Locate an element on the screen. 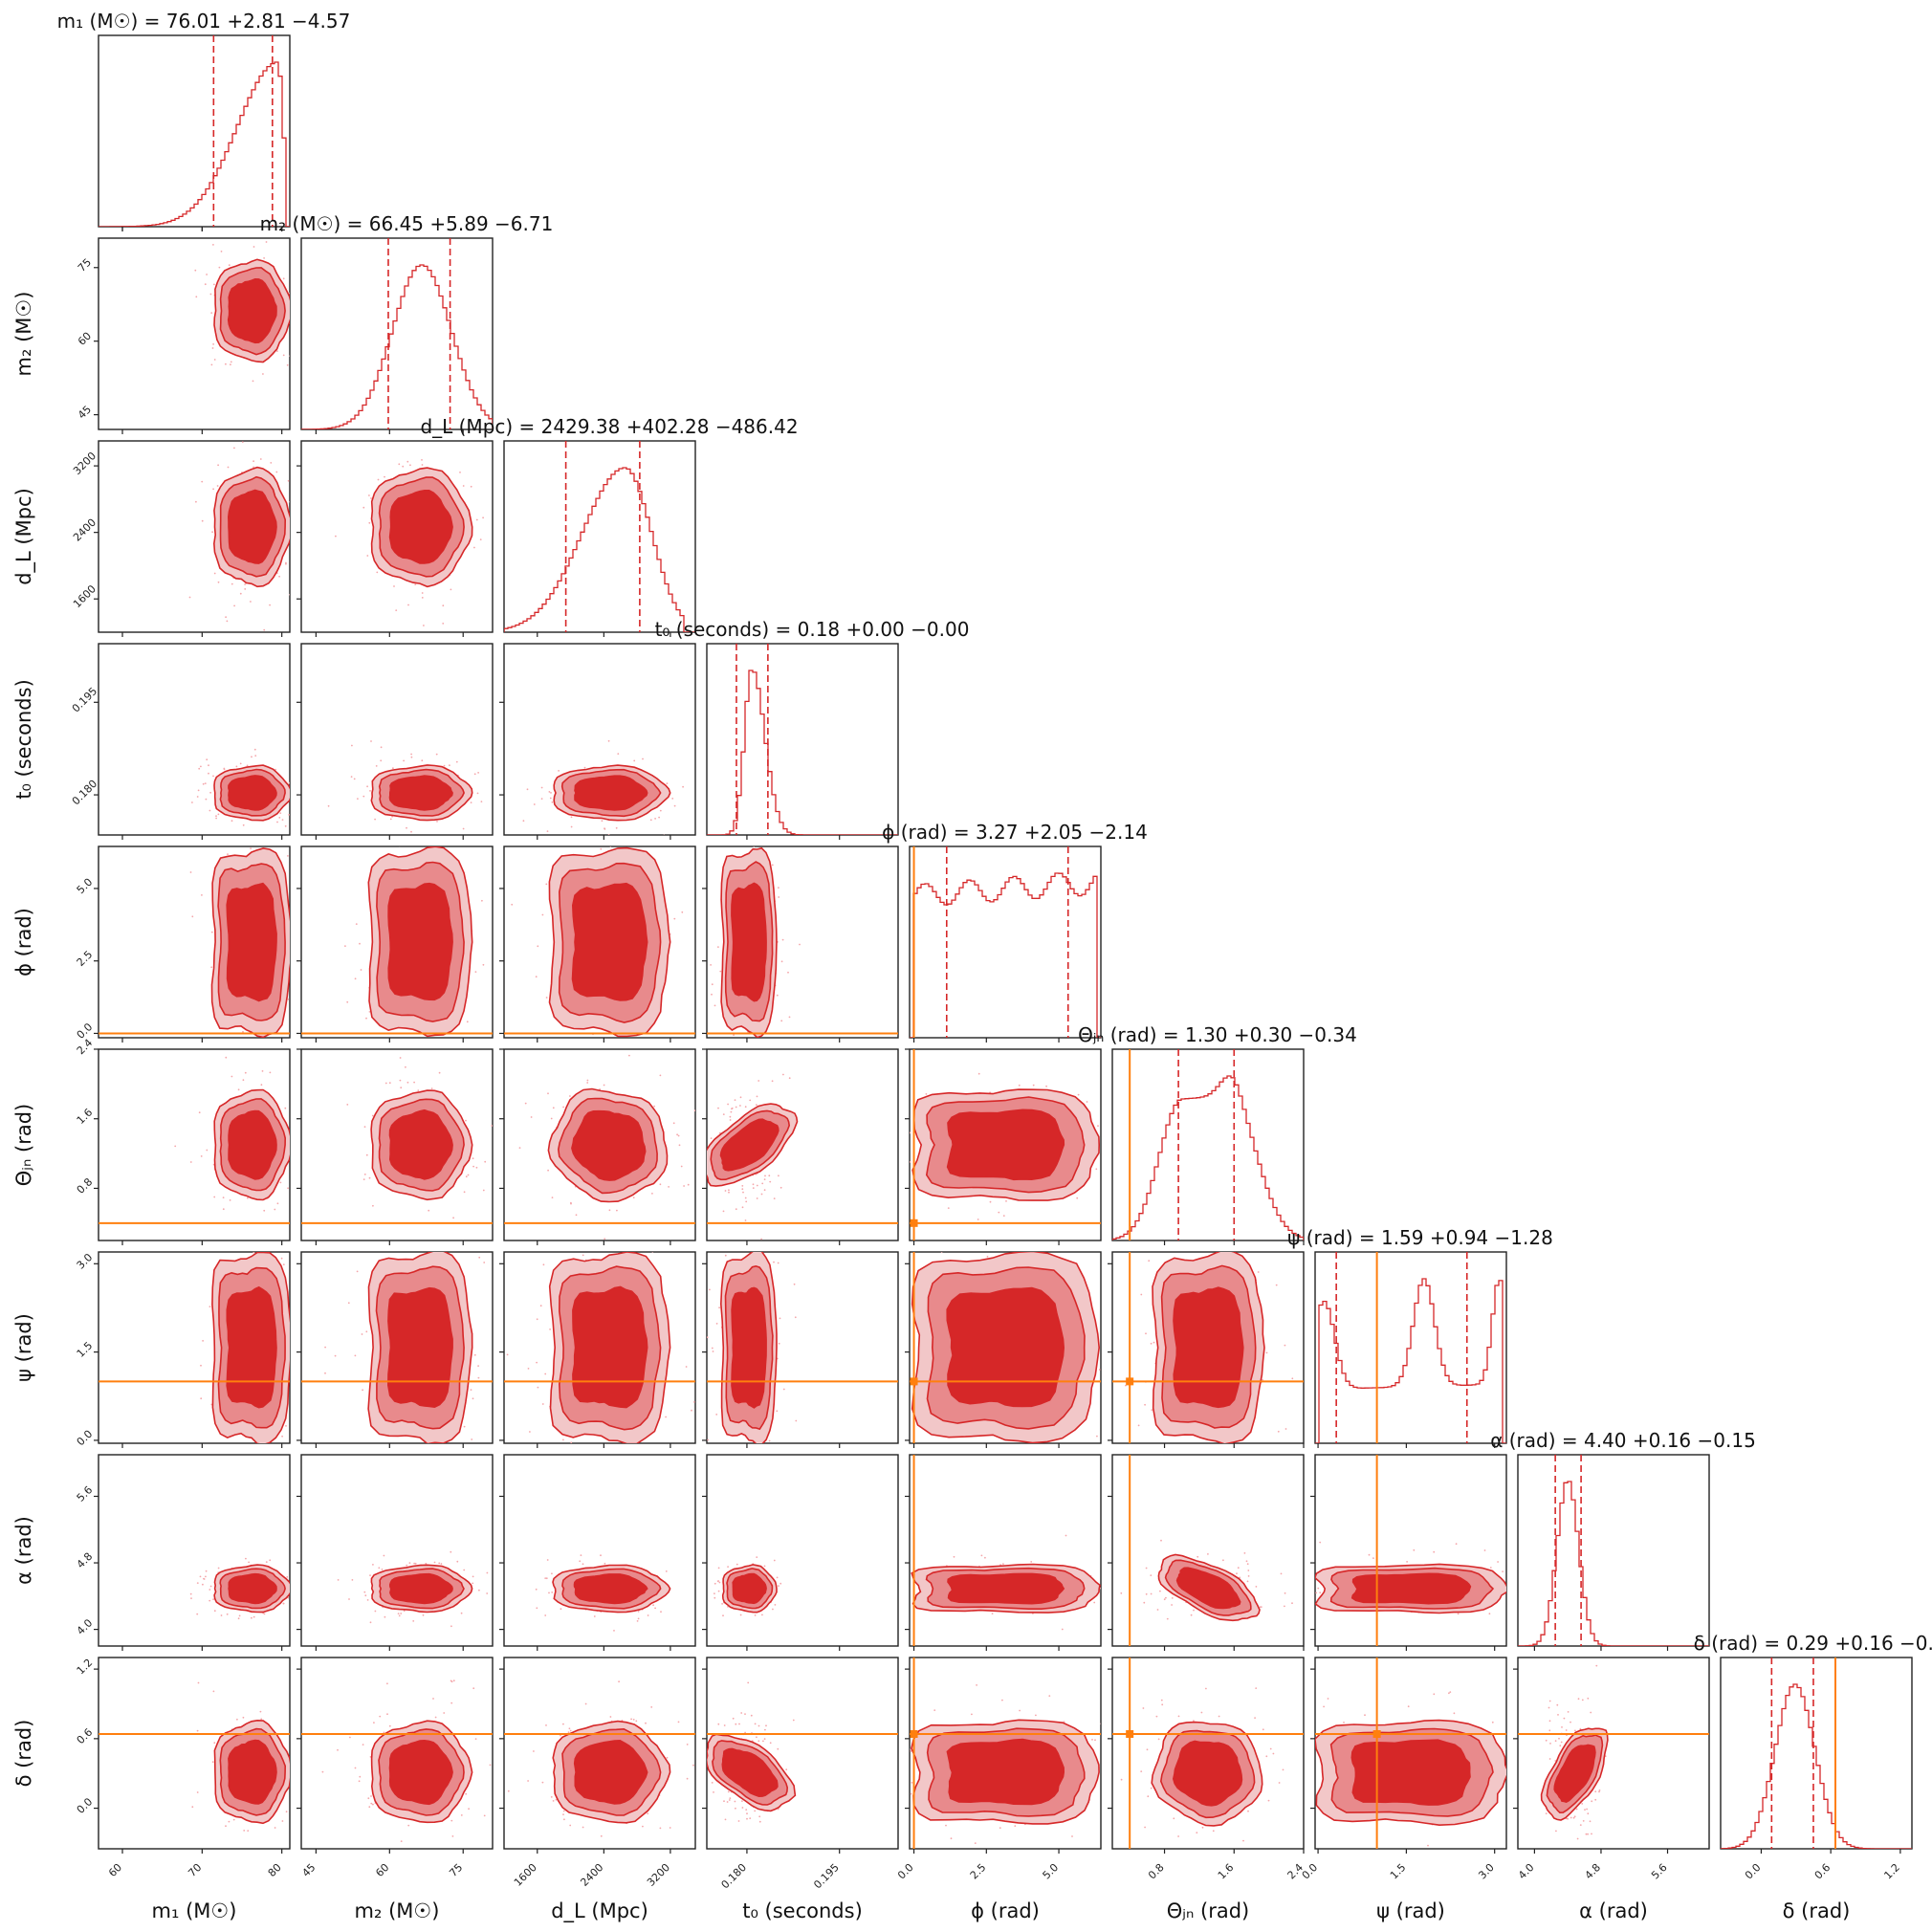 The image size is (1932, 1932). joint-panel-m2-dL is located at coordinates (397, 536).